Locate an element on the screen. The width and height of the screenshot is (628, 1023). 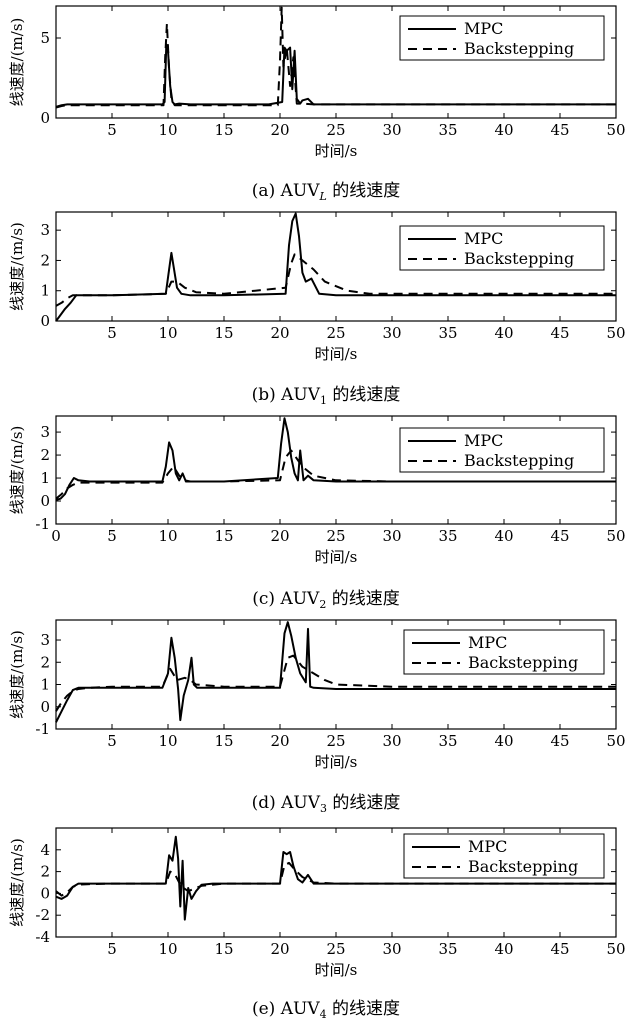
chart-caption: (a) AUVL 的线速度 is located at coordinates (326, 192).